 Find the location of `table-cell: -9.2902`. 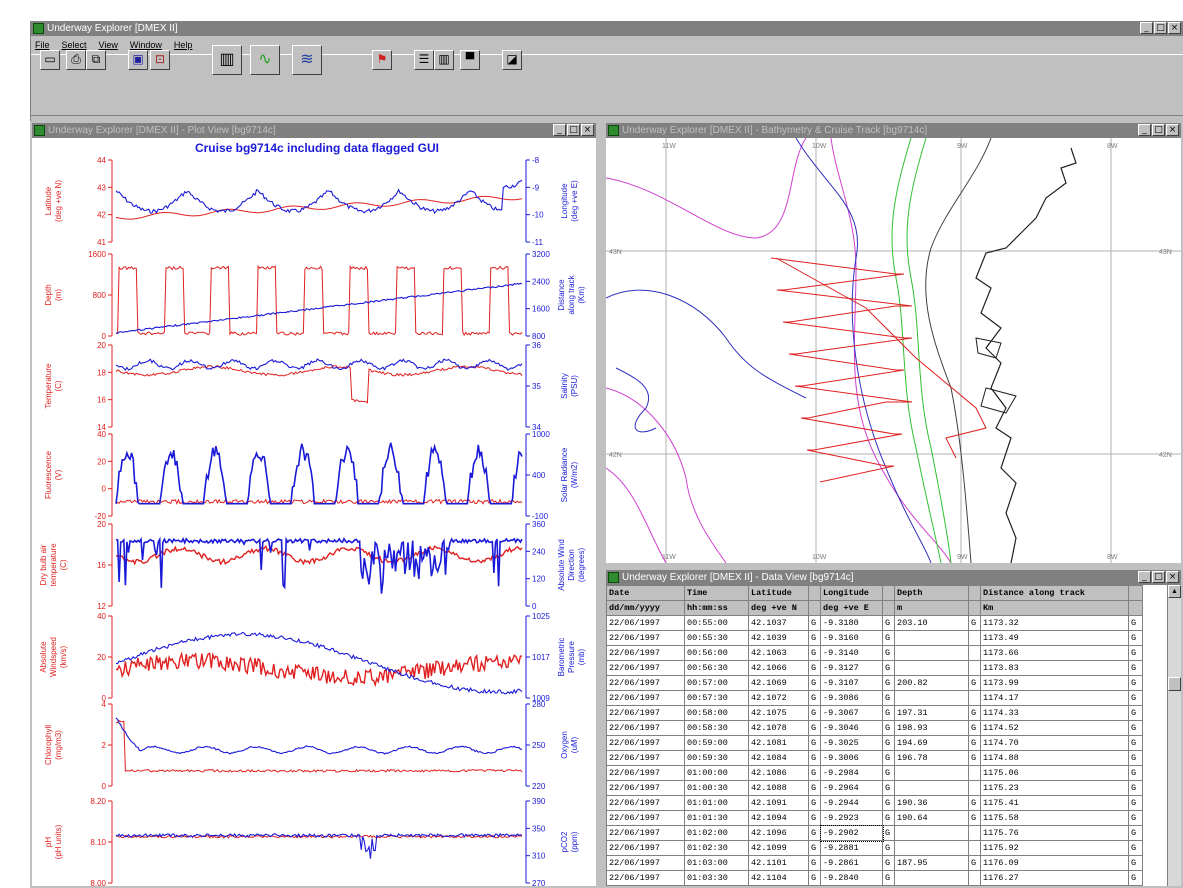

table-cell: -9.2902 is located at coordinates (851, 833).